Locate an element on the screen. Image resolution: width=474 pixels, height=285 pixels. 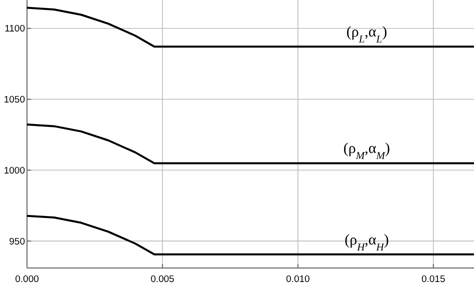
annotation: (ρ$_{L}$,α$_{L}$) is located at coordinates (367, 35).